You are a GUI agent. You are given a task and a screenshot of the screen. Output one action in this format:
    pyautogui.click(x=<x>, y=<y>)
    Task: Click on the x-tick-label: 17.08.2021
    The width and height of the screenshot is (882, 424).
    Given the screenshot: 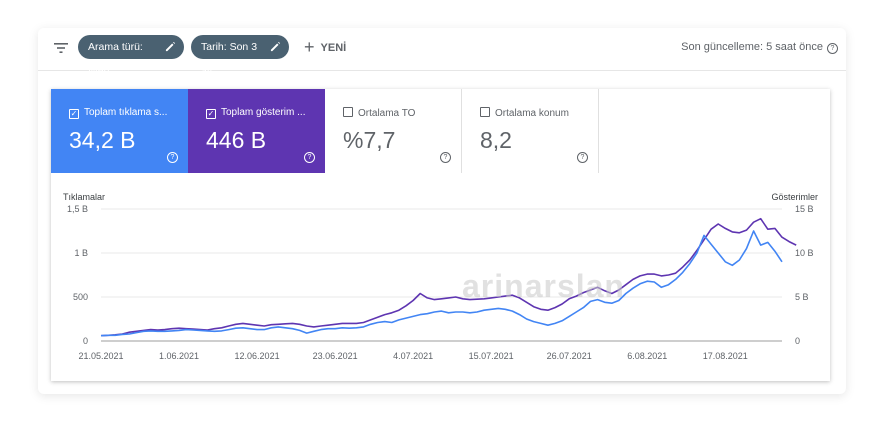 What is the action you would take?
    pyautogui.click(x=725, y=356)
    